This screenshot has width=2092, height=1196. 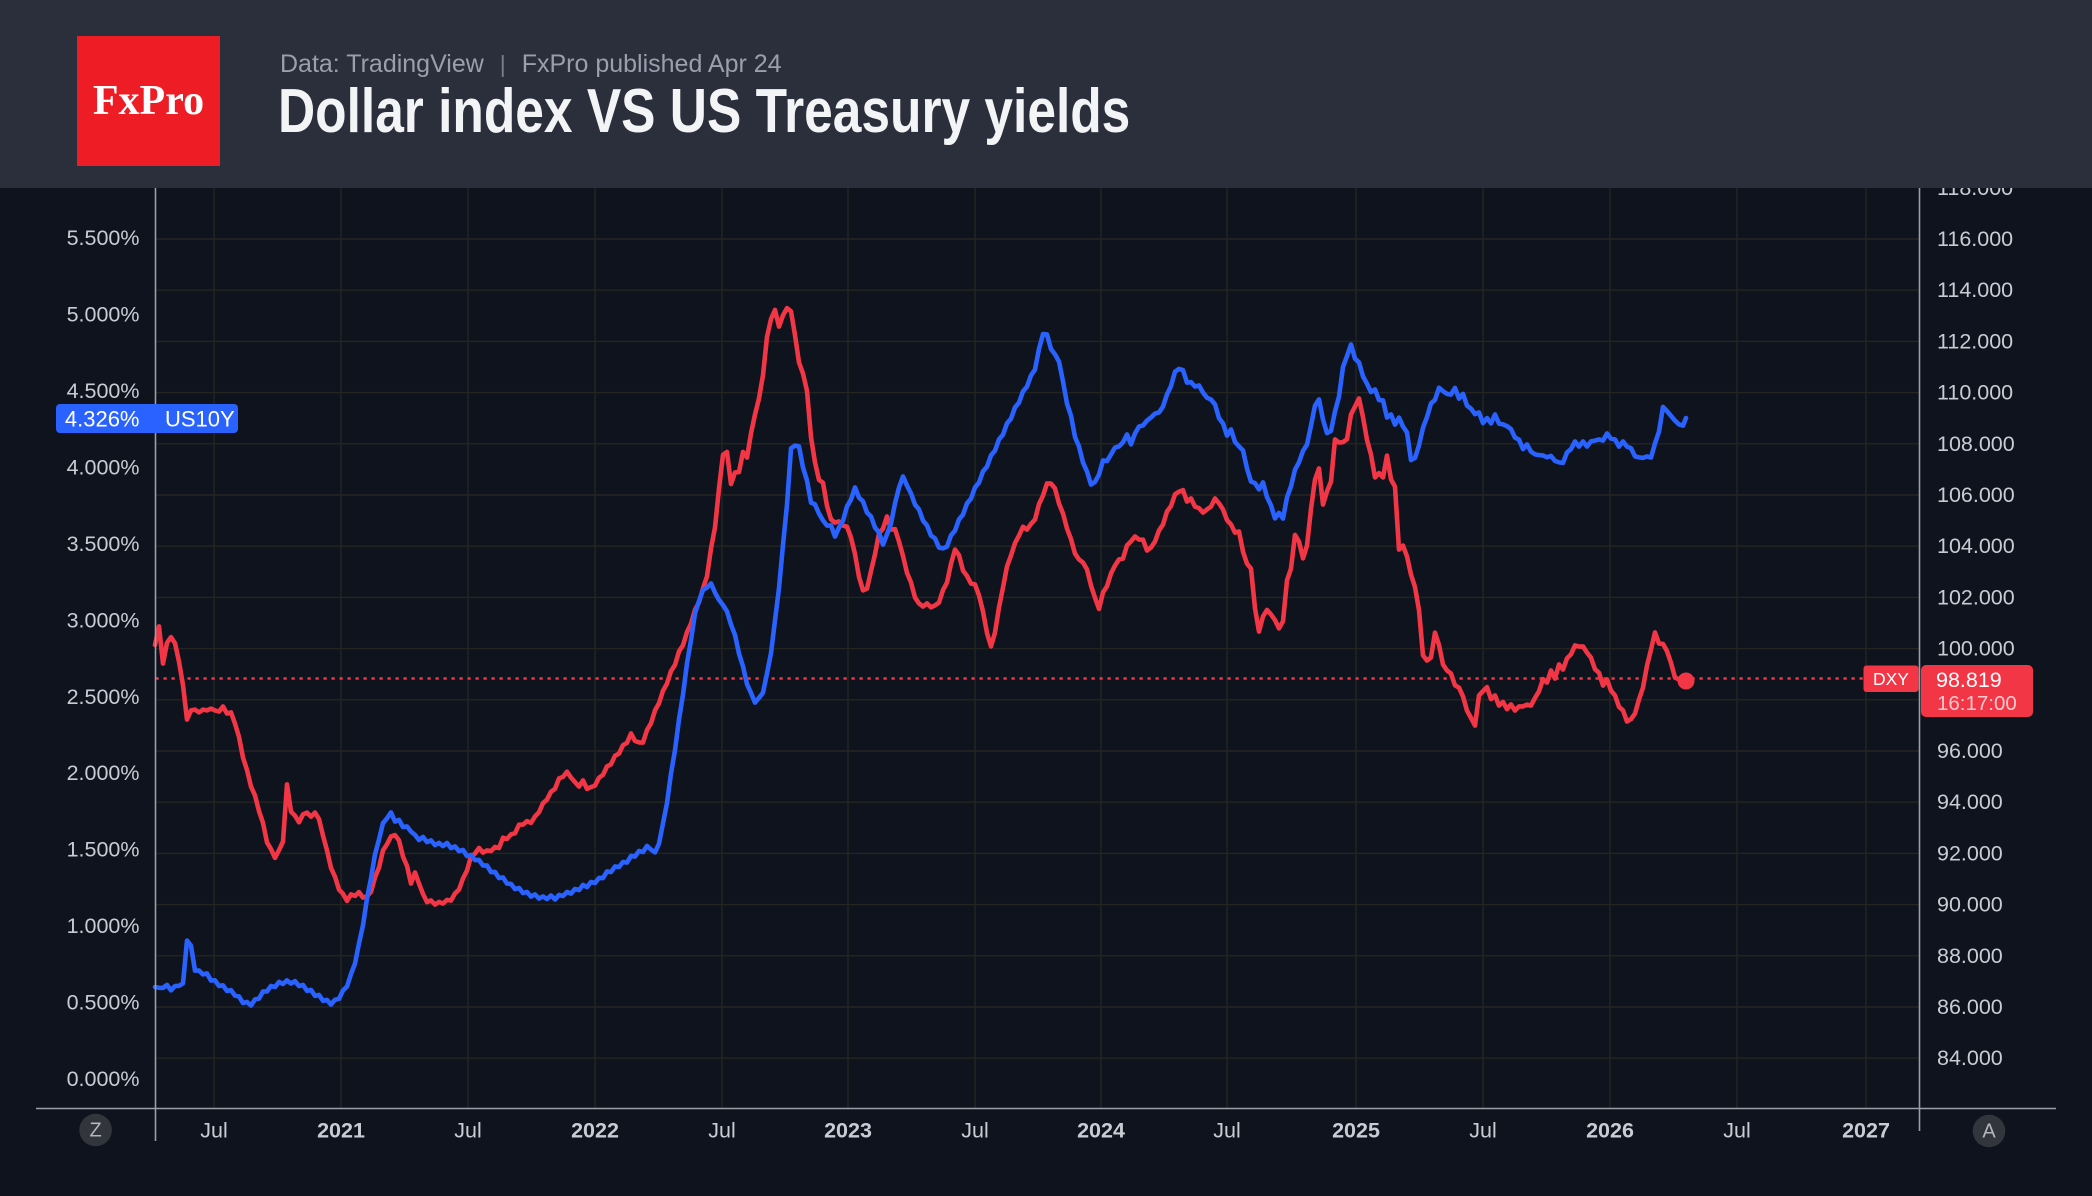 What do you see at coordinates (1977, 703) in the screenshot?
I see `svg-text: 16:17:00` at bounding box center [1977, 703].